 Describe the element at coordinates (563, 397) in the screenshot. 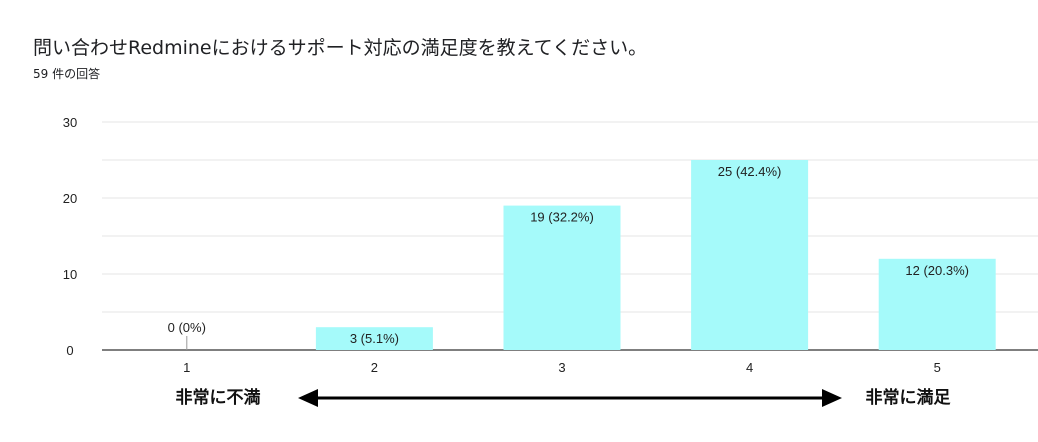

I see `scale-annotation: 非常に不満 非常に満足` at that location.